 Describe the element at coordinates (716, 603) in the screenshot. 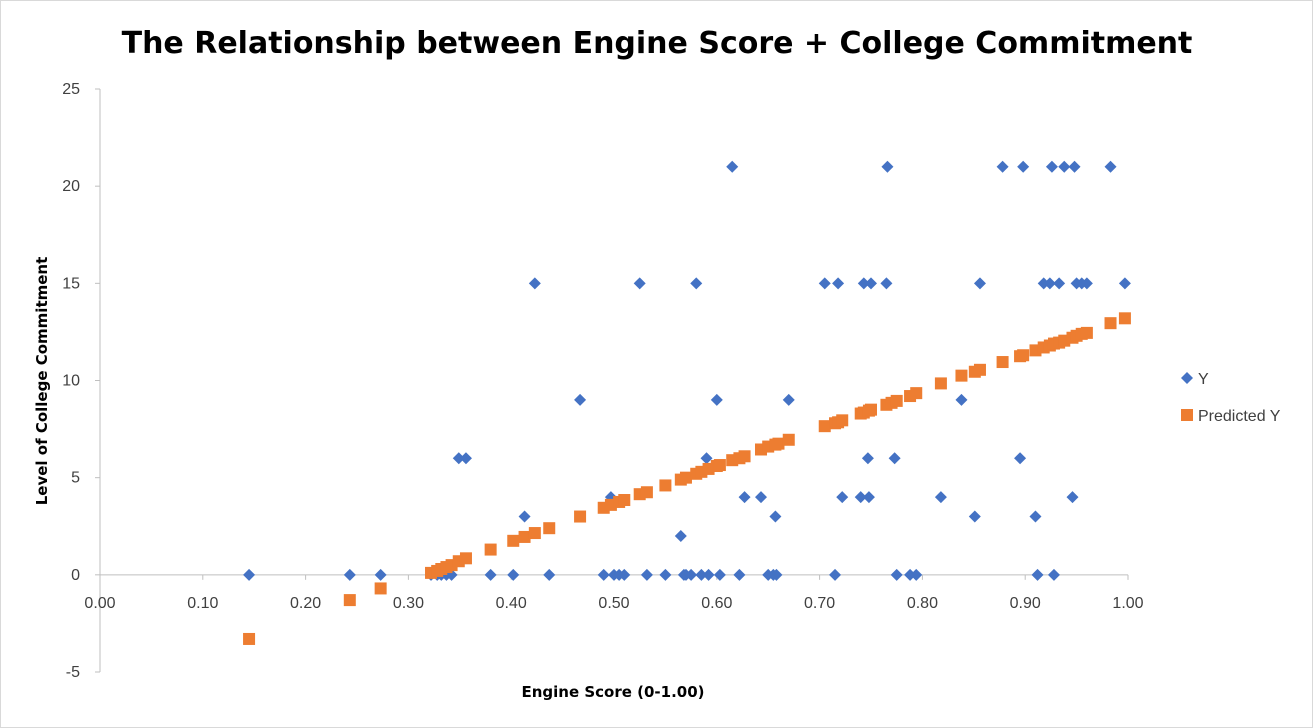

I see `x-tick-label: 0.60` at that location.